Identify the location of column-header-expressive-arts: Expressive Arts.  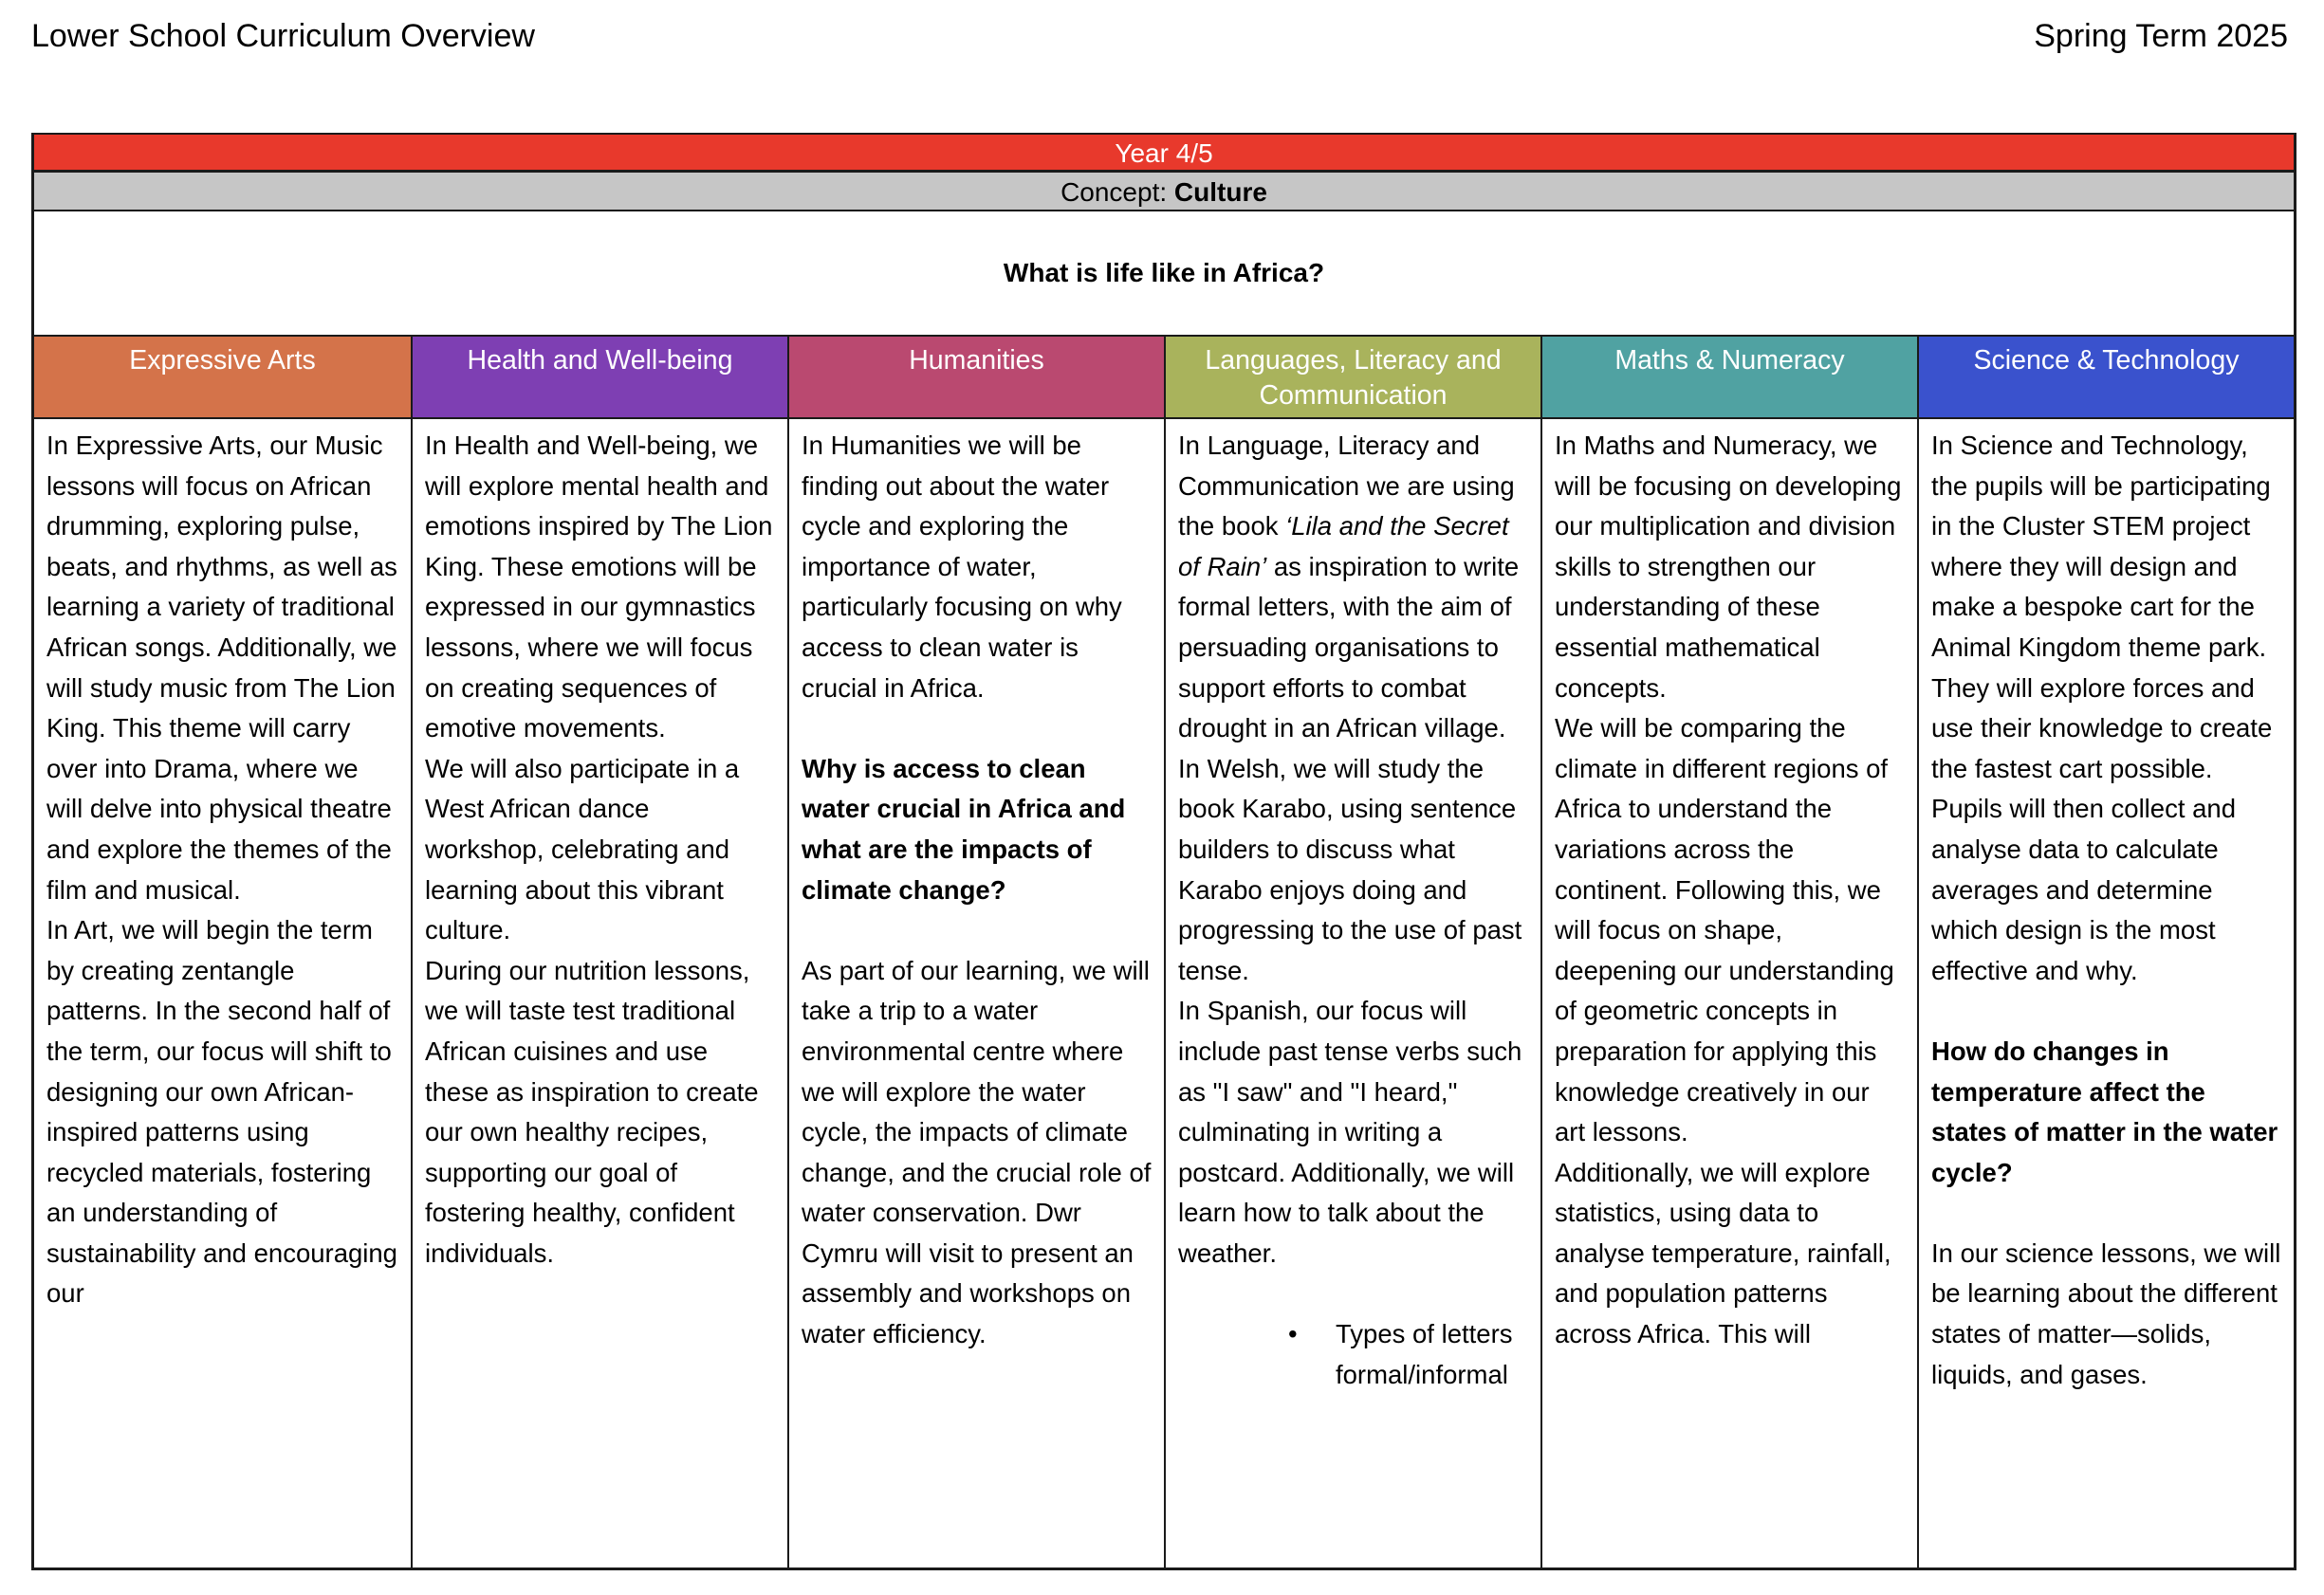
(222, 378).